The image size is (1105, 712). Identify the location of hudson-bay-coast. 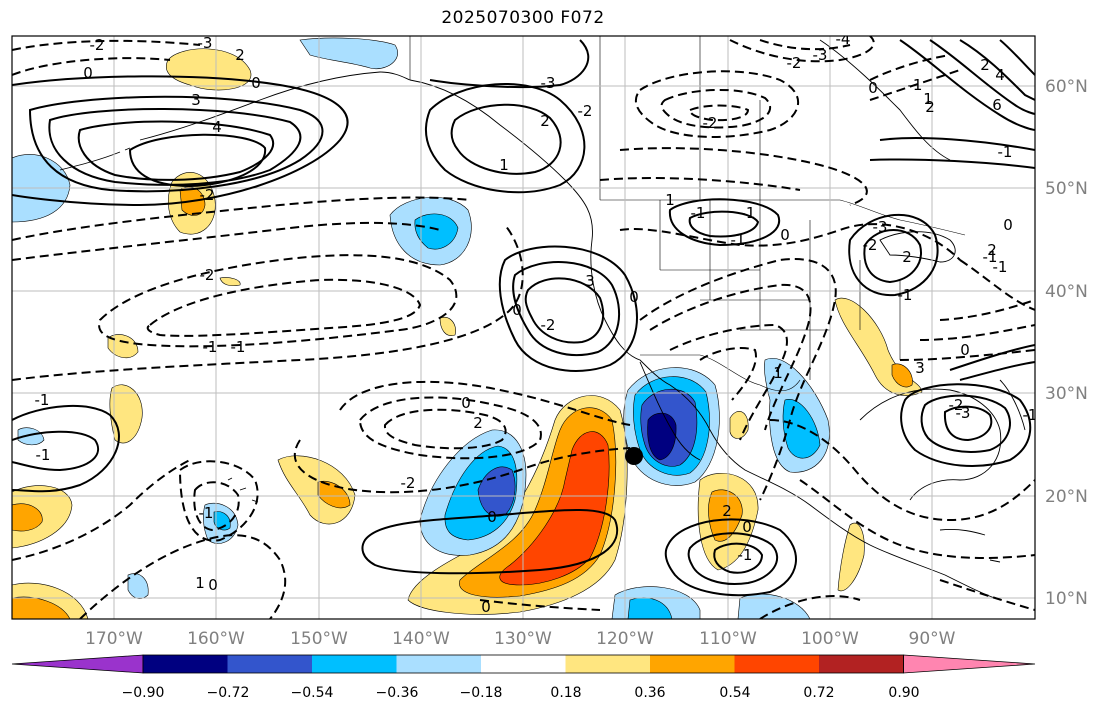
(885, 100).